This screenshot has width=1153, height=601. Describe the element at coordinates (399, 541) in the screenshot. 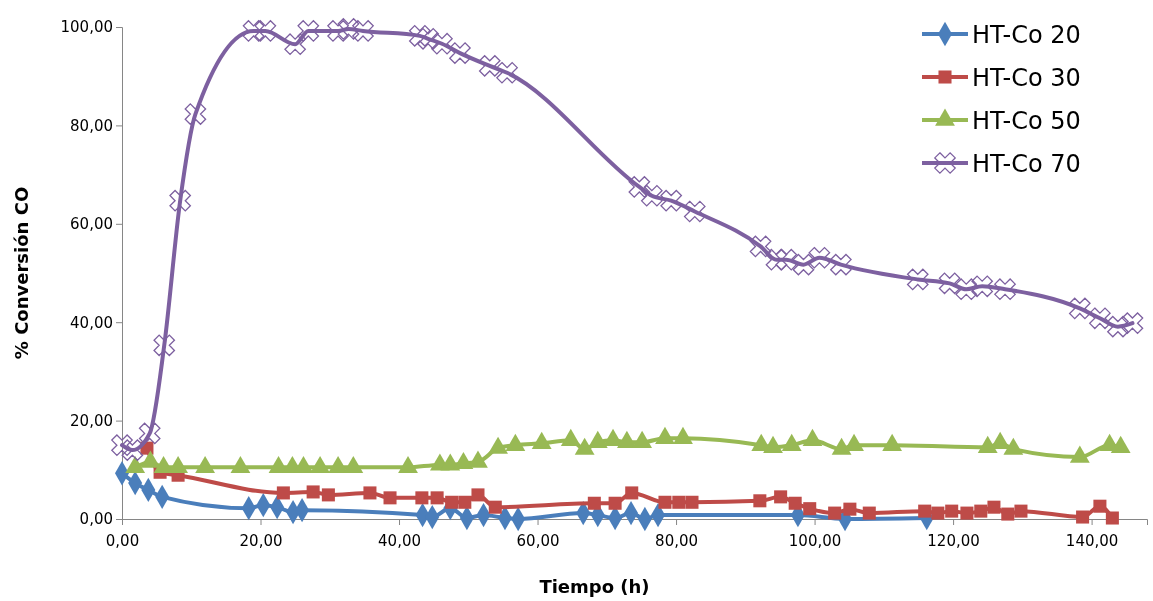

I see `x-tick-label: 40,00` at that location.